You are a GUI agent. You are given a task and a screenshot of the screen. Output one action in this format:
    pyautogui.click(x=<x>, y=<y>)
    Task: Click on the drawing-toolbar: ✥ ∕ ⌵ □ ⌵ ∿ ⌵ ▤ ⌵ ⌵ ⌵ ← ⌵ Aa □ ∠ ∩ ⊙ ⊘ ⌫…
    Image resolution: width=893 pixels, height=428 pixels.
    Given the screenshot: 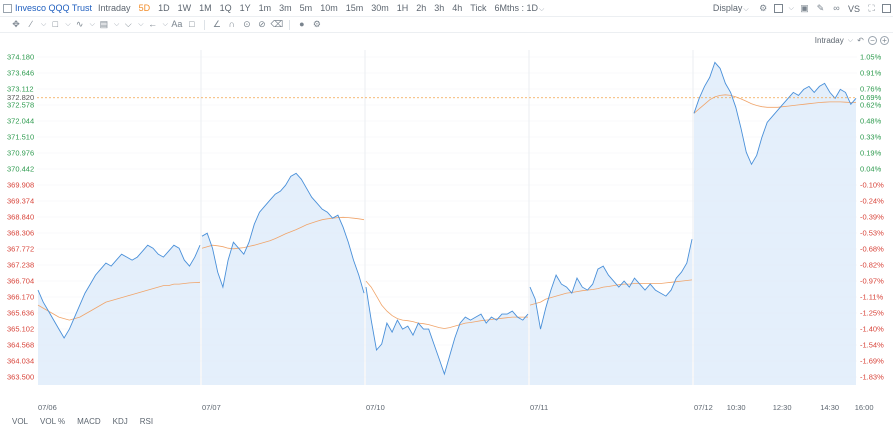 What is the action you would take?
    pyautogui.click(x=446, y=25)
    